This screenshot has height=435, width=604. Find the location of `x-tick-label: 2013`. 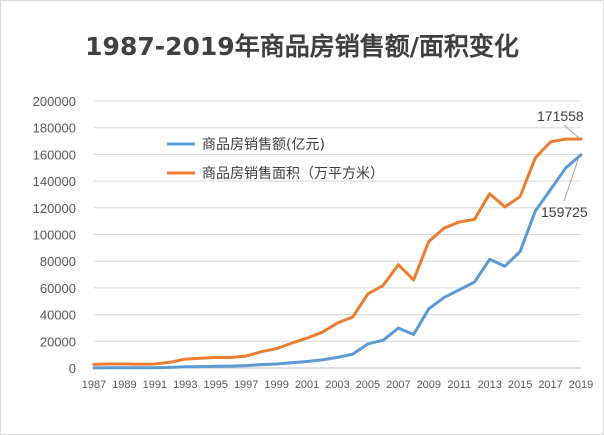

x-tick-label: 2013 is located at coordinates (489, 385).